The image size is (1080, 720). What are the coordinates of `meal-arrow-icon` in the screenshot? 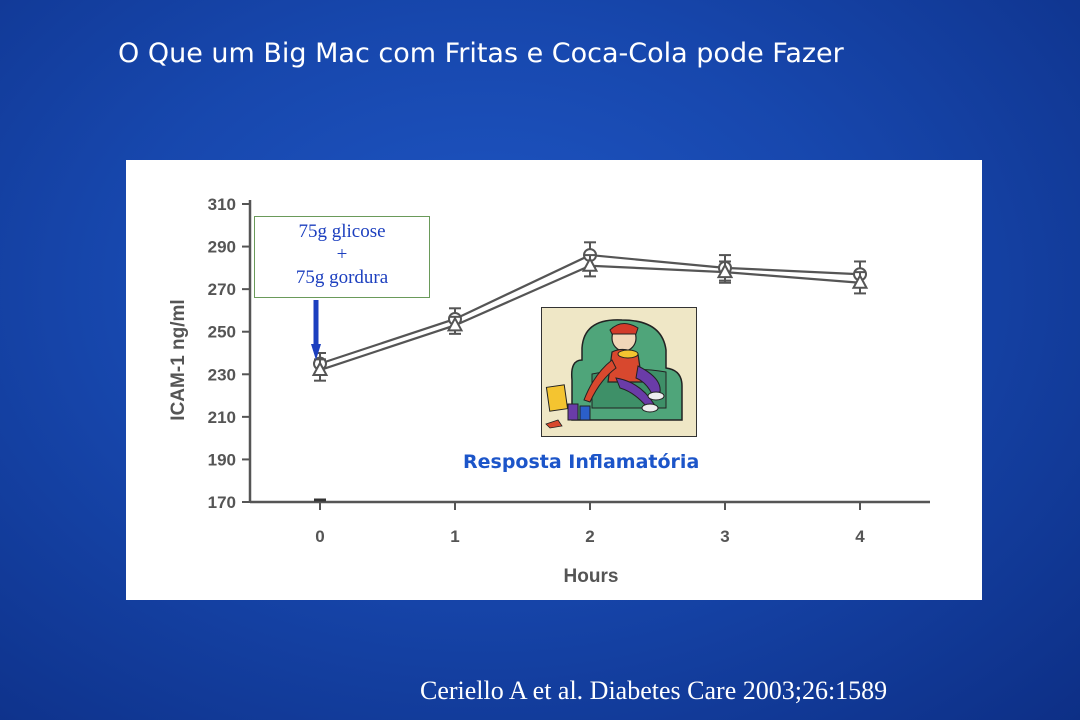 It's located at (316, 330).